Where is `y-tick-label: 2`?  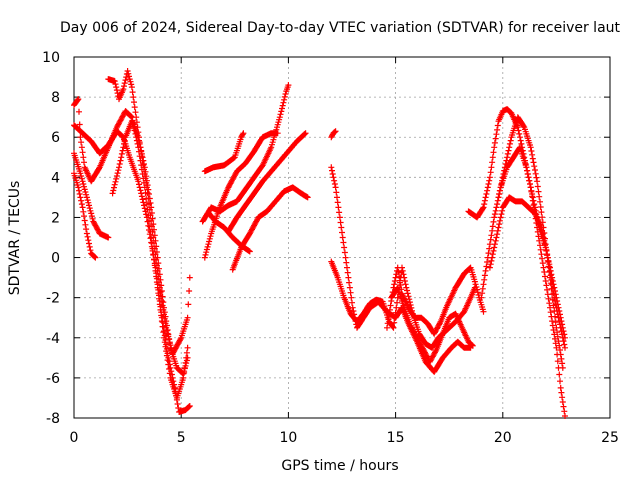 y-tick-label: 2 is located at coordinates (55, 218).